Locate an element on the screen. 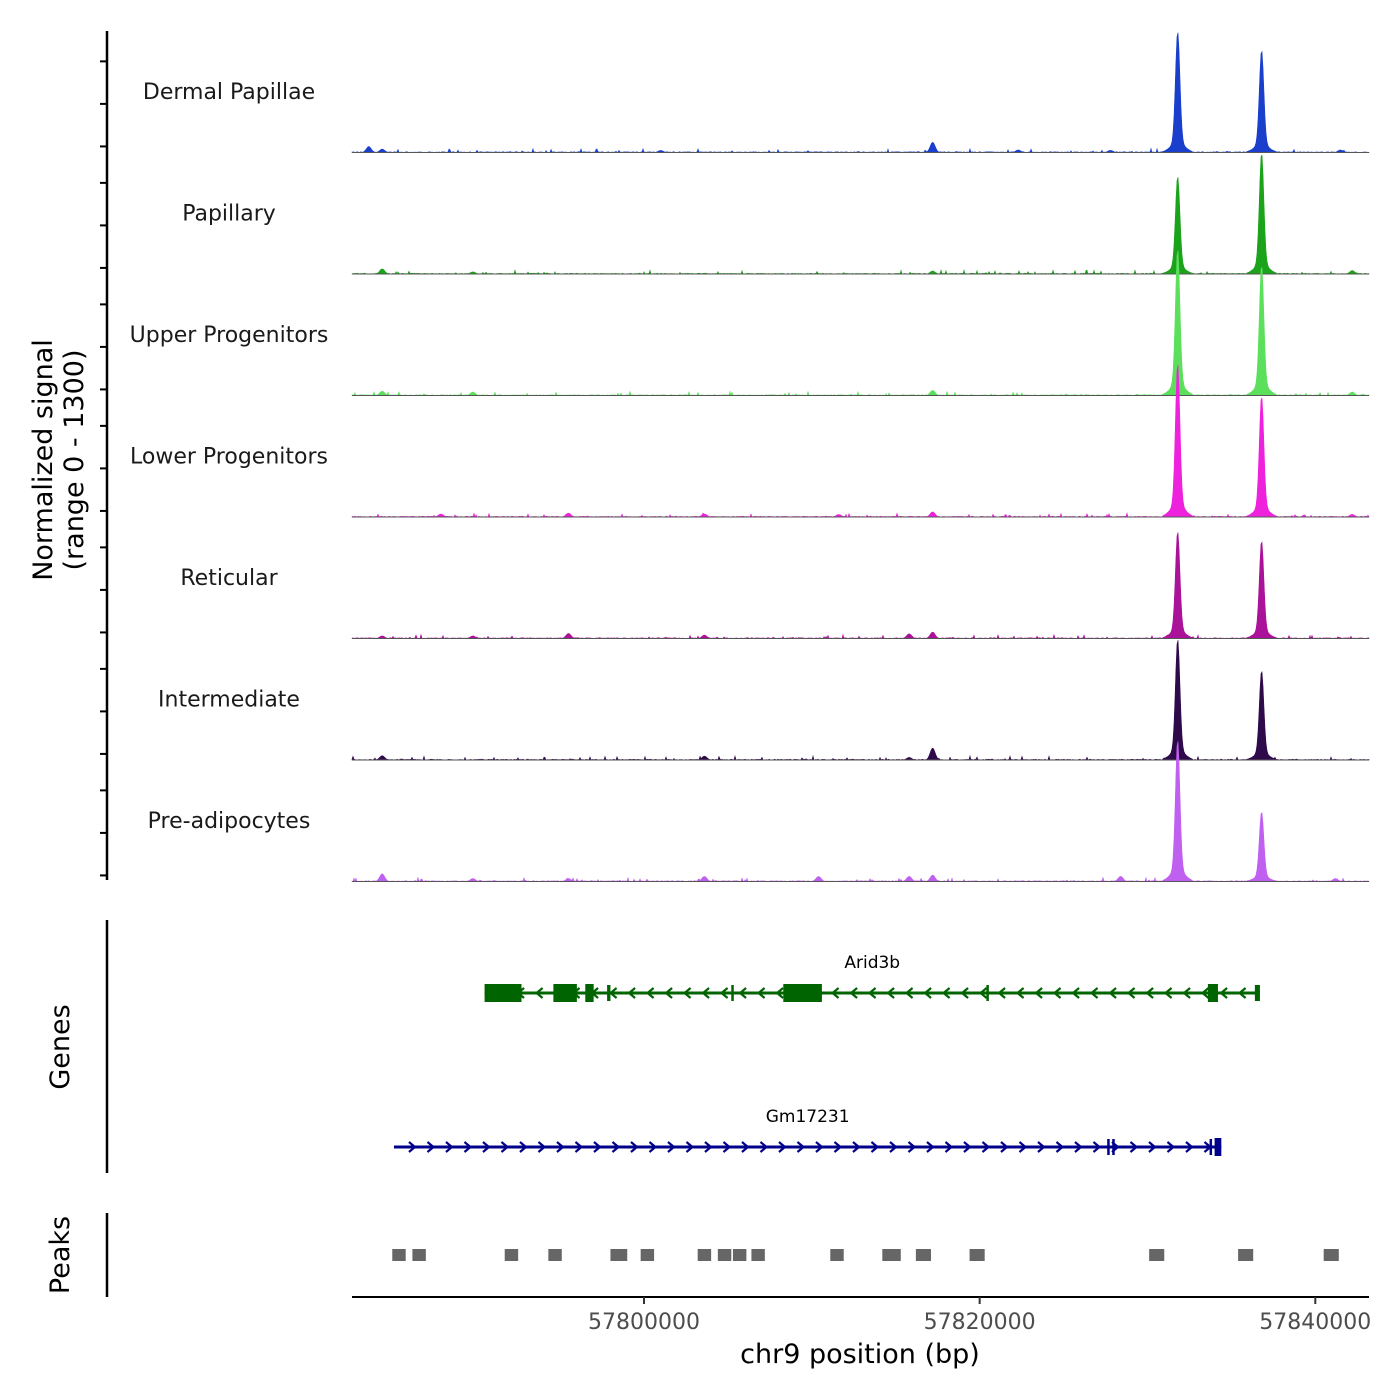  coverage-ylabel-line2: (range 0 - 1300) is located at coordinates (74, 460).